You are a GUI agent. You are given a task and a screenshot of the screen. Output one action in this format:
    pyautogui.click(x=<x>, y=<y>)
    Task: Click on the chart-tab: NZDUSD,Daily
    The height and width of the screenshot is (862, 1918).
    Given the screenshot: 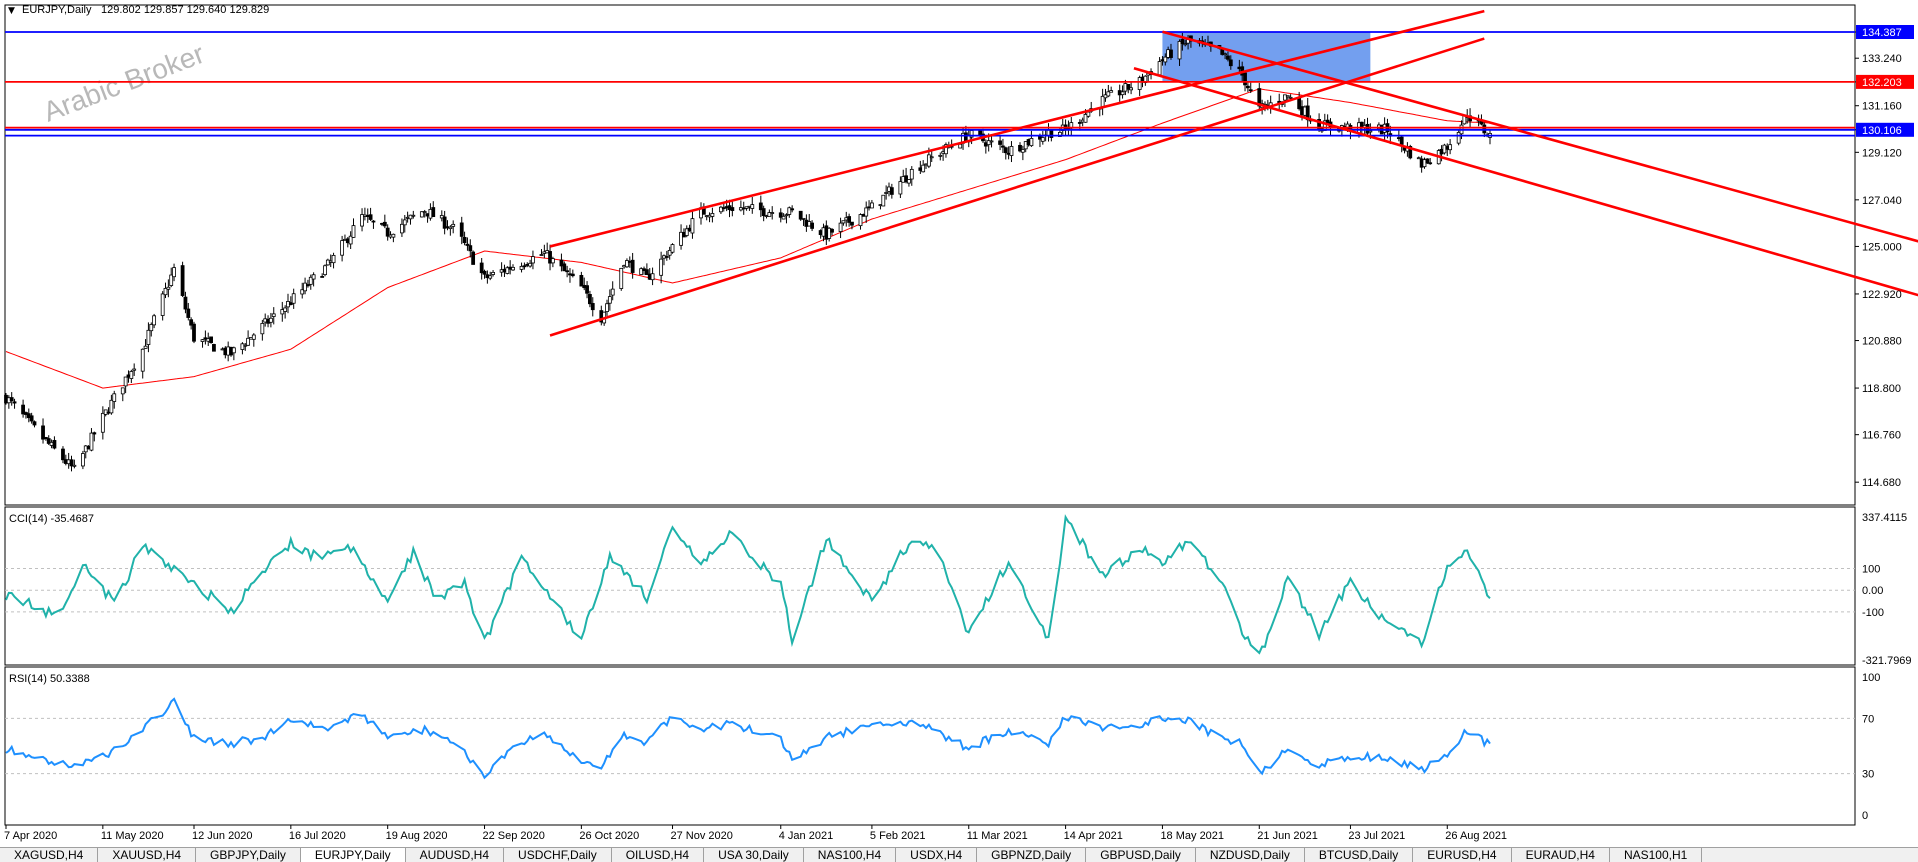 What is the action you would take?
    pyautogui.click(x=1250, y=855)
    